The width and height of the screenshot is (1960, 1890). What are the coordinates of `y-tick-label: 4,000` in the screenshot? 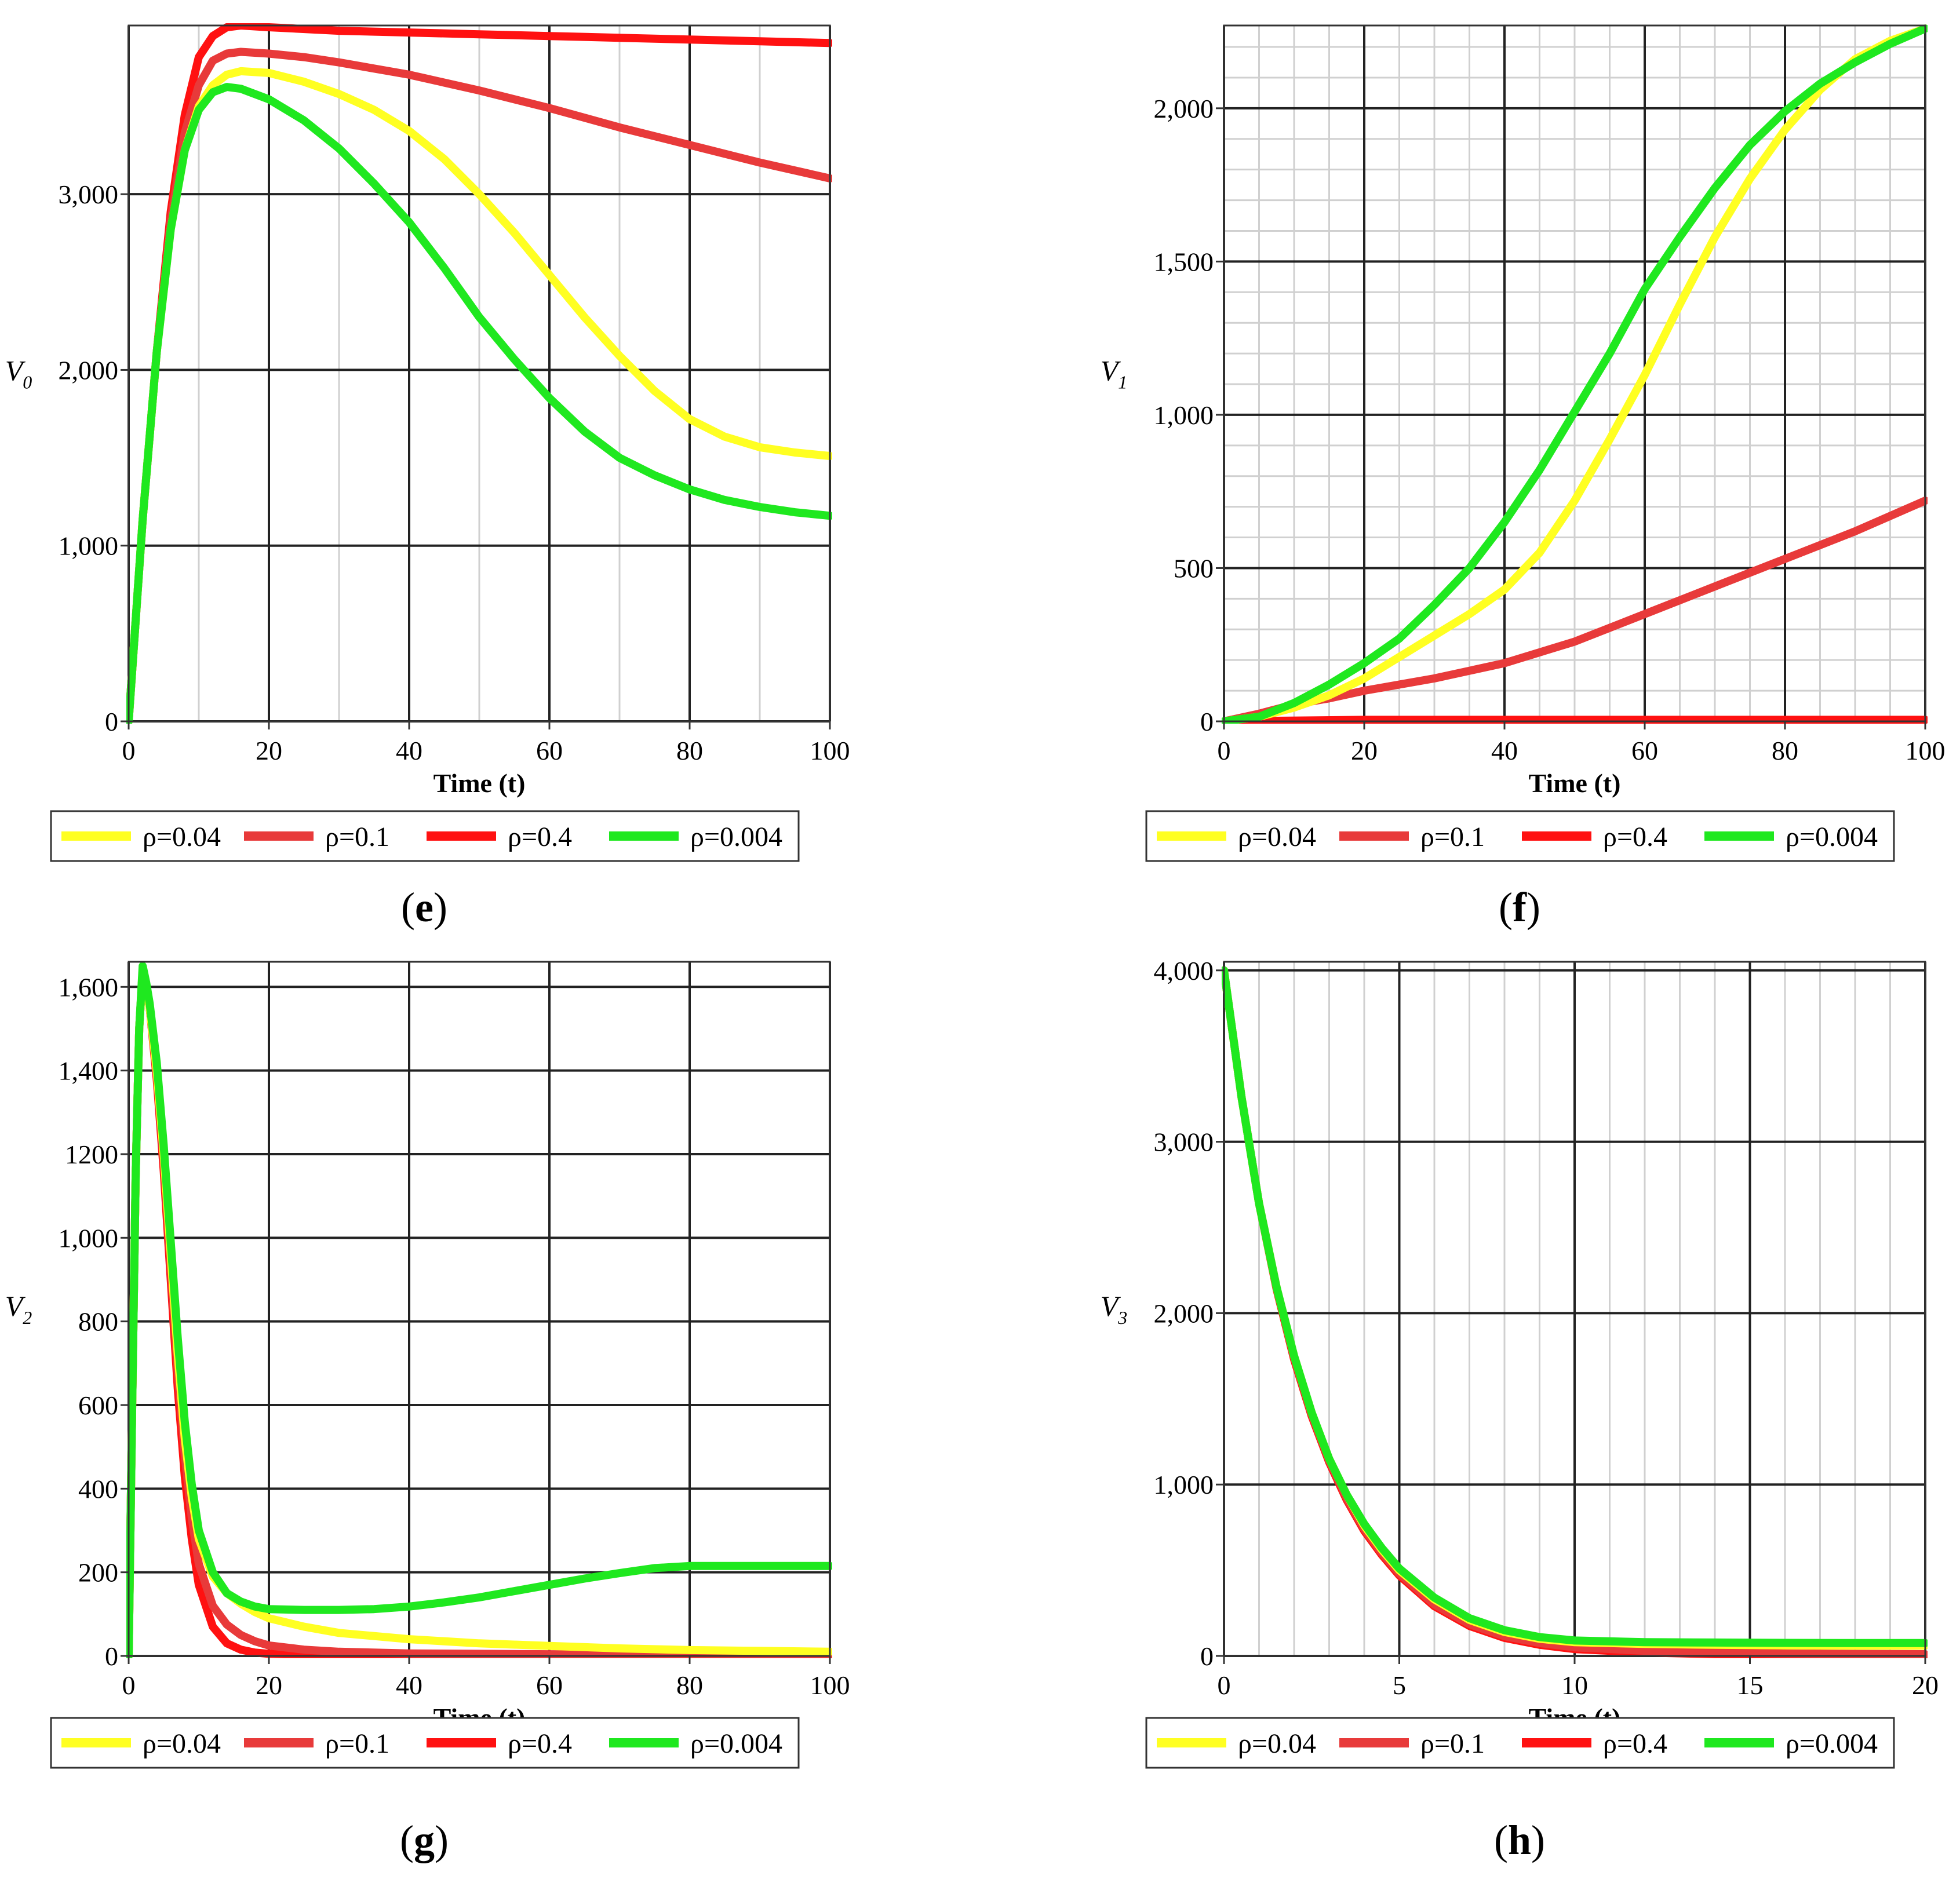 It's located at (1184, 971).